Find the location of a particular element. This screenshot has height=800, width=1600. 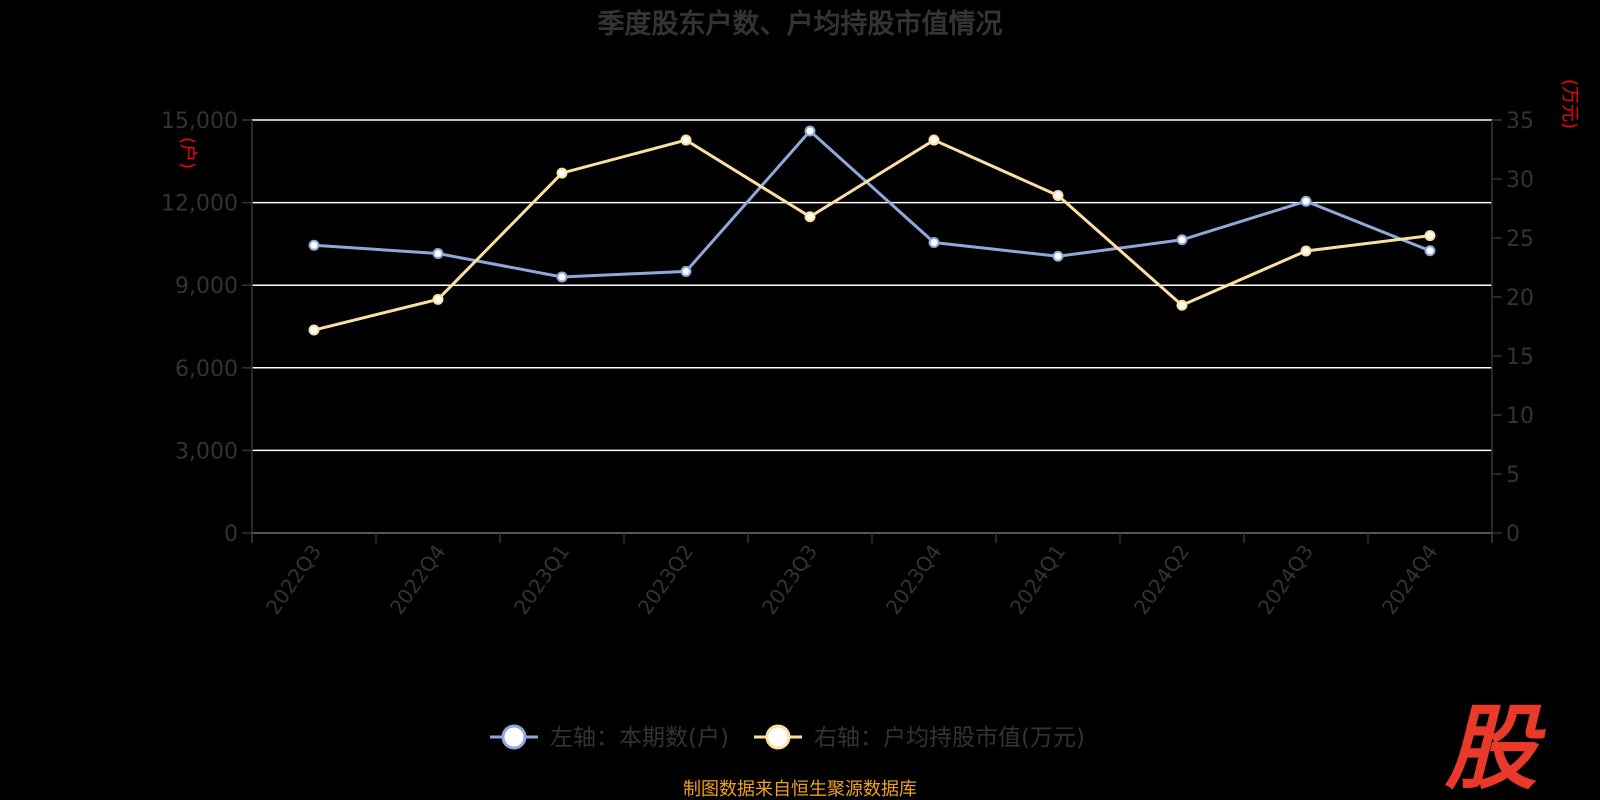

right-tick-label: 10 is located at coordinates (1520, 416).